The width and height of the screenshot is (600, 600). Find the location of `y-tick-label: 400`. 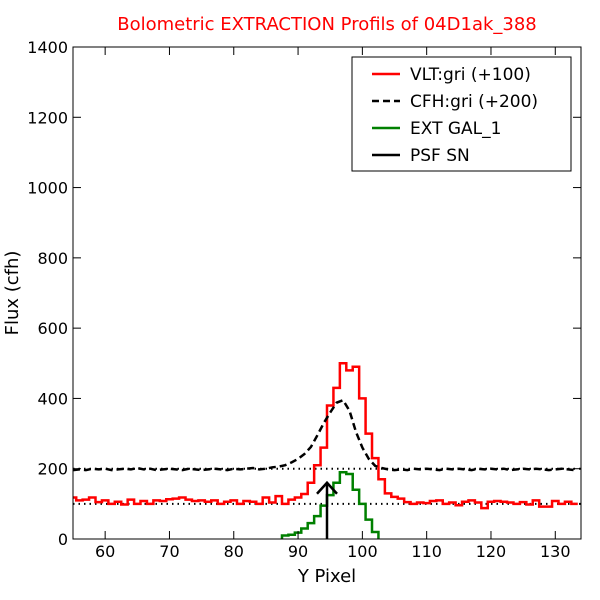

y-tick-label: 400 is located at coordinates (52, 398).